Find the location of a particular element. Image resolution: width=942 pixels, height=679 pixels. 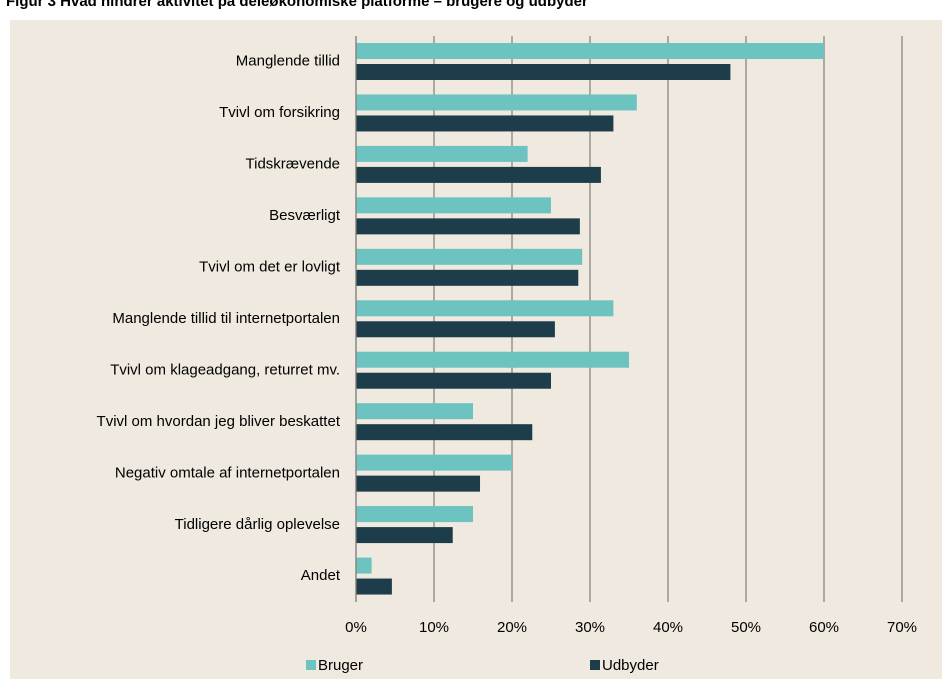

x-tick-label: 30% is located at coordinates (590, 627).